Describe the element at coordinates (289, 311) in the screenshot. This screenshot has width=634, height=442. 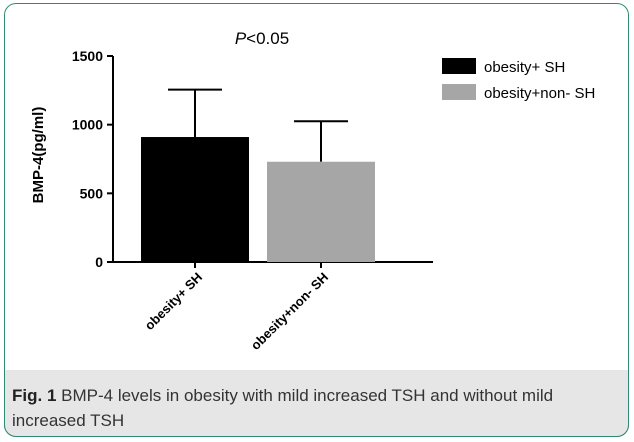
I see `x-tick-label-obesity-non-sh: obesity+non- SH` at that location.